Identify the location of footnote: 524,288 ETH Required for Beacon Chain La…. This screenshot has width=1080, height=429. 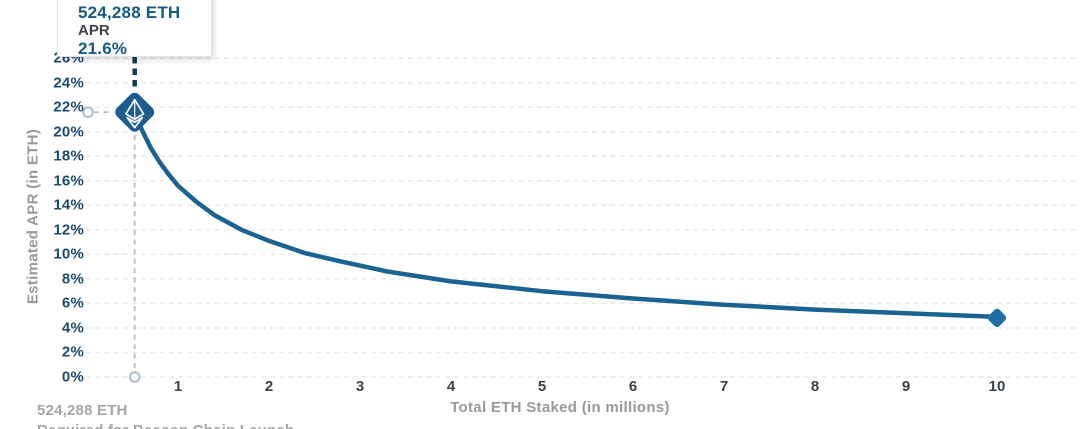
(165, 415).